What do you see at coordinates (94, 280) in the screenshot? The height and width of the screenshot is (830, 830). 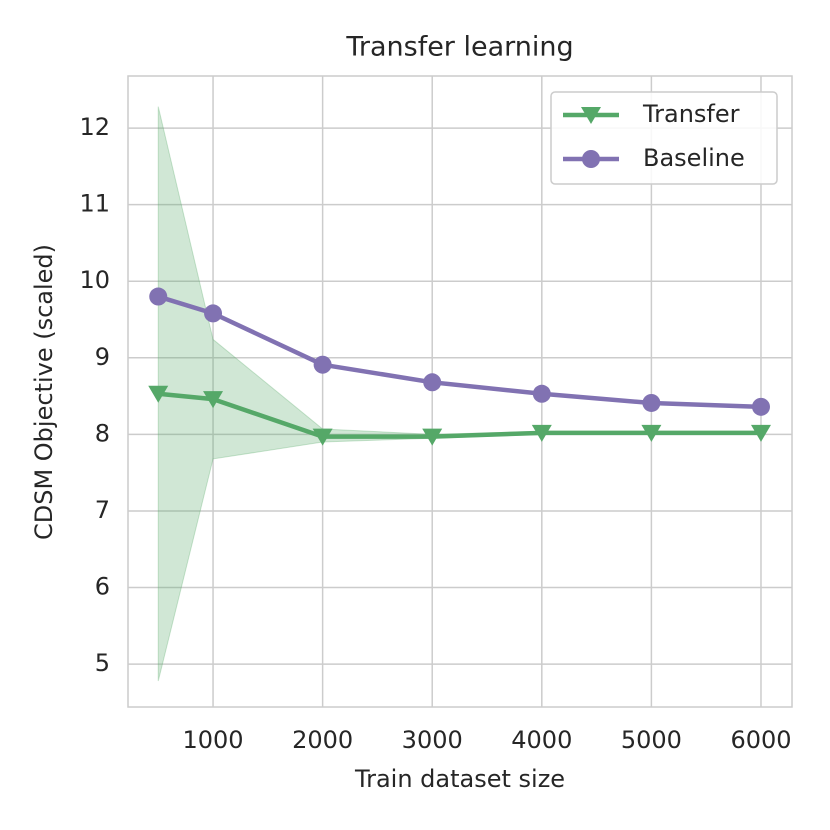 I see `y-tick-label: 10` at bounding box center [94, 280].